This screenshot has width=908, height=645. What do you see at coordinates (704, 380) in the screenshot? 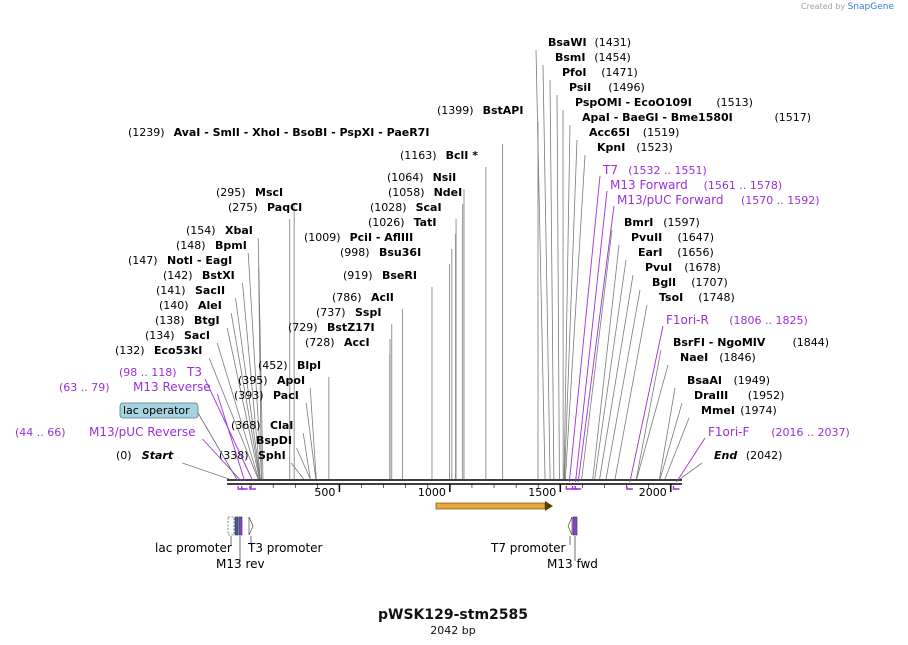
I see `site-name: BsaAI` at bounding box center [704, 380].